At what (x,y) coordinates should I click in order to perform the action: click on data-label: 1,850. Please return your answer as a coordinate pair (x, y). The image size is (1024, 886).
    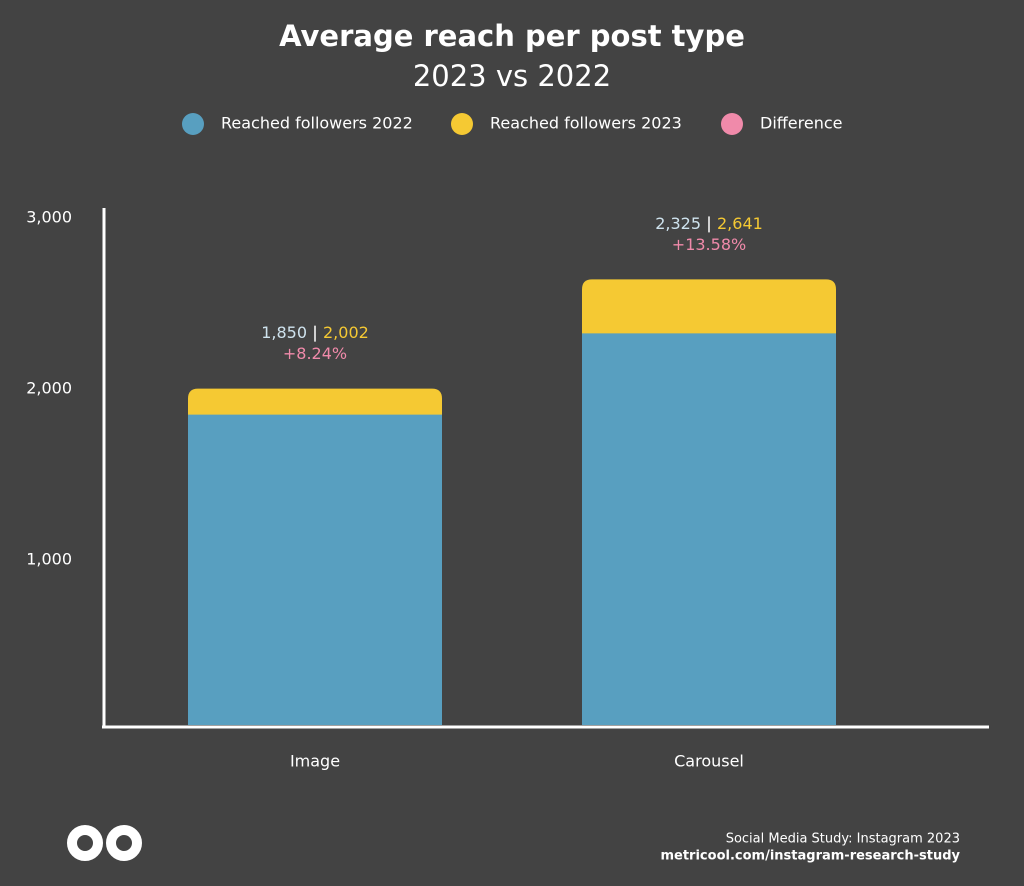
    Looking at the image, I should click on (284, 332).